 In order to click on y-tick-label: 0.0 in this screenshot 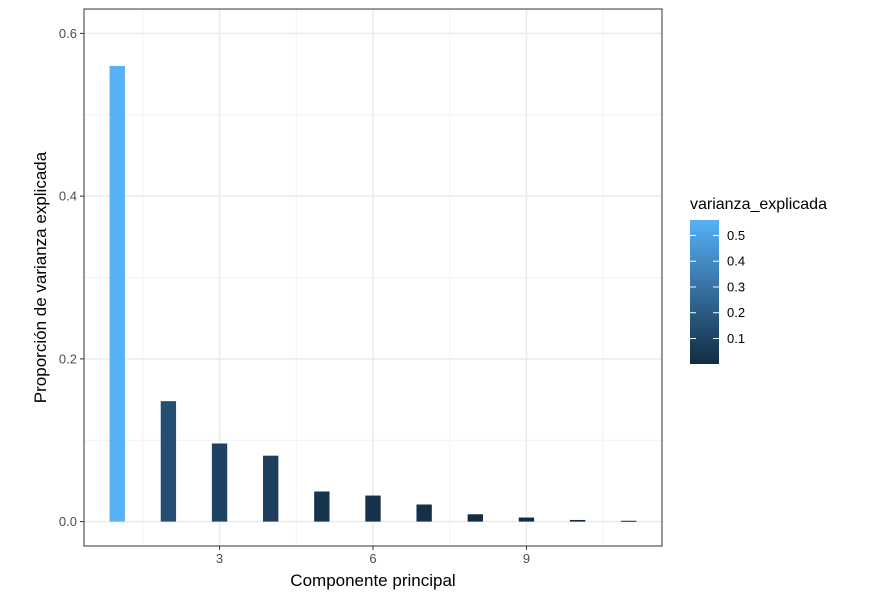, I will do `click(68, 521)`.